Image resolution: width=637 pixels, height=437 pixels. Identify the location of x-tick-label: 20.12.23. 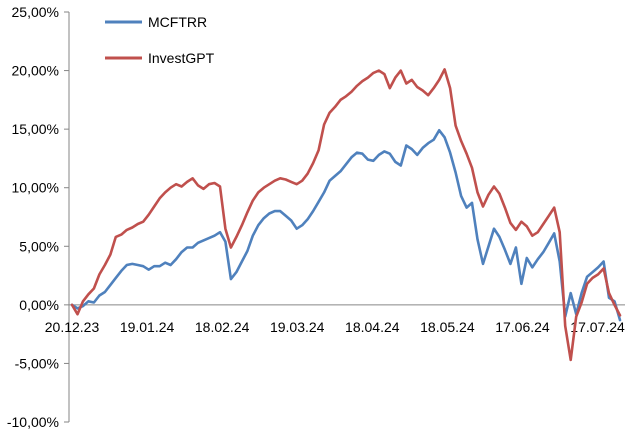
(72, 327).